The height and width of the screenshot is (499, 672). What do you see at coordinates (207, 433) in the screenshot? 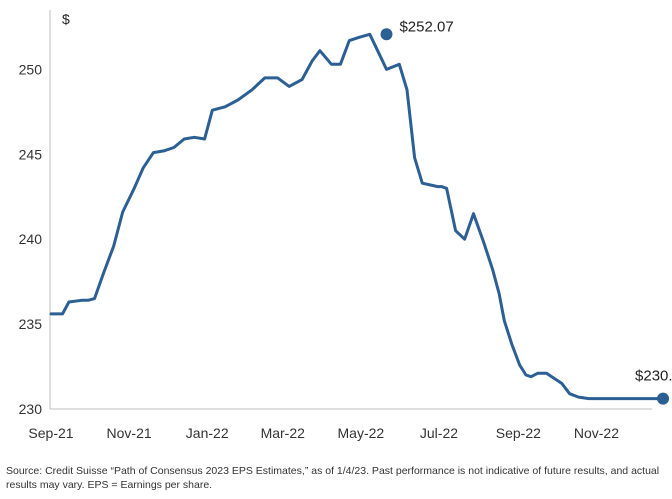
I see `x-tick-label: Jan-22` at bounding box center [207, 433].